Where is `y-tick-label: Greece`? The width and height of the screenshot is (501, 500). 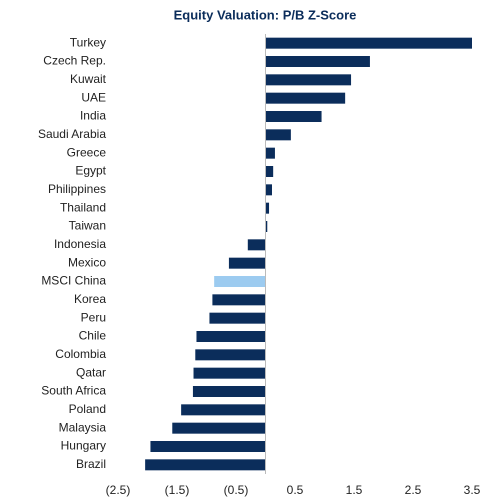 y-tick-label: Greece is located at coordinates (87, 152).